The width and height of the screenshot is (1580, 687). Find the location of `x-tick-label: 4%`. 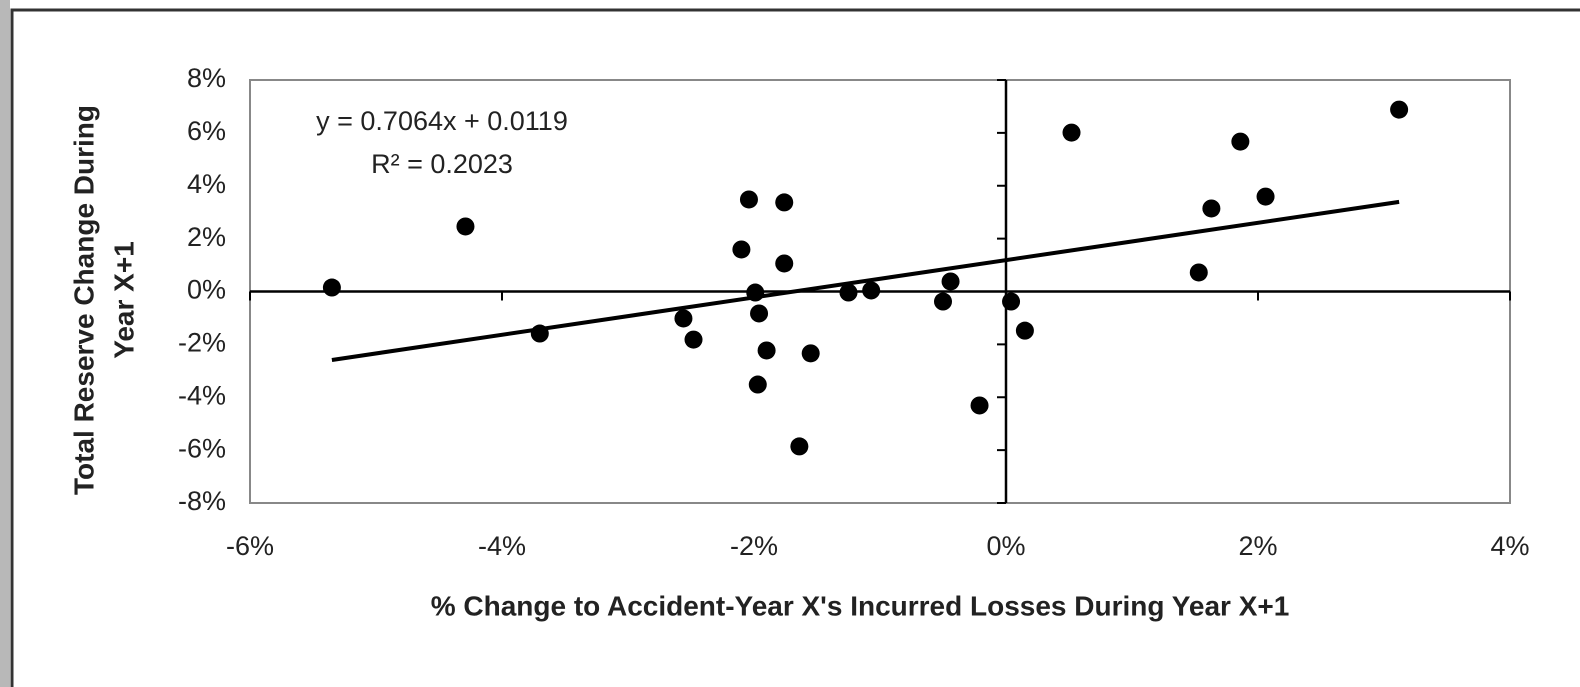

x-tick-label: 4% is located at coordinates (1509, 546).